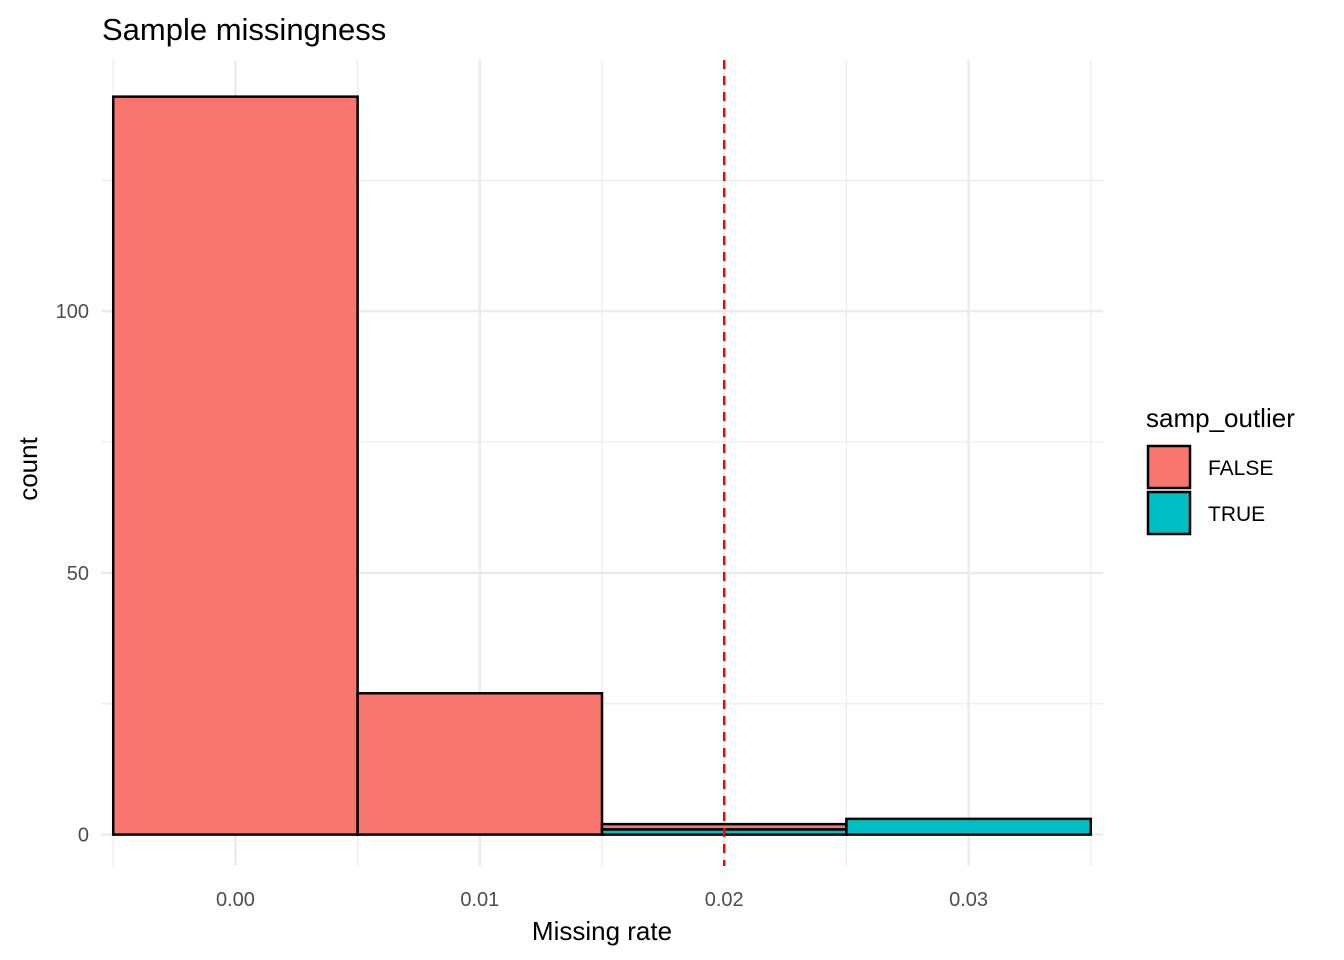 The width and height of the screenshot is (1344, 960). Describe the element at coordinates (1169, 513) in the screenshot. I see `legend-key-true` at that location.